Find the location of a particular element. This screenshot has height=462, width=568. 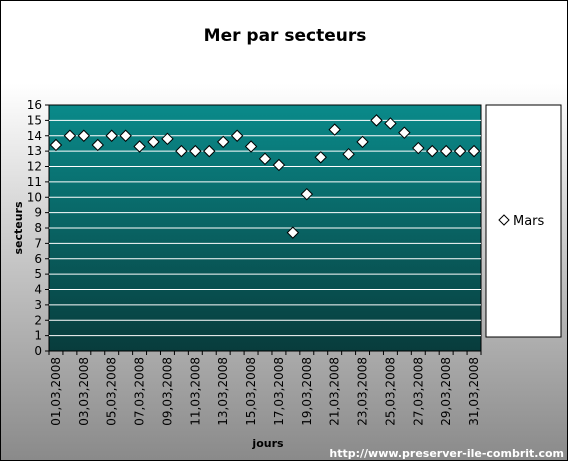

y-tick-label: 5 is located at coordinates (38, 274).